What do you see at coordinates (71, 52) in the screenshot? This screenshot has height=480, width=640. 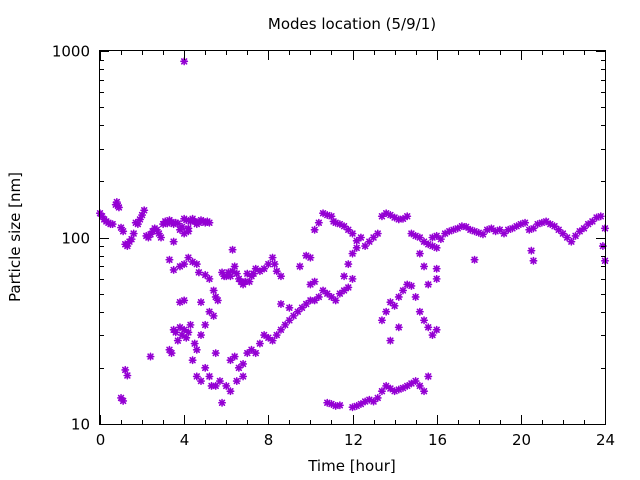 I see `y-tick-label: 1000` at bounding box center [71, 52].